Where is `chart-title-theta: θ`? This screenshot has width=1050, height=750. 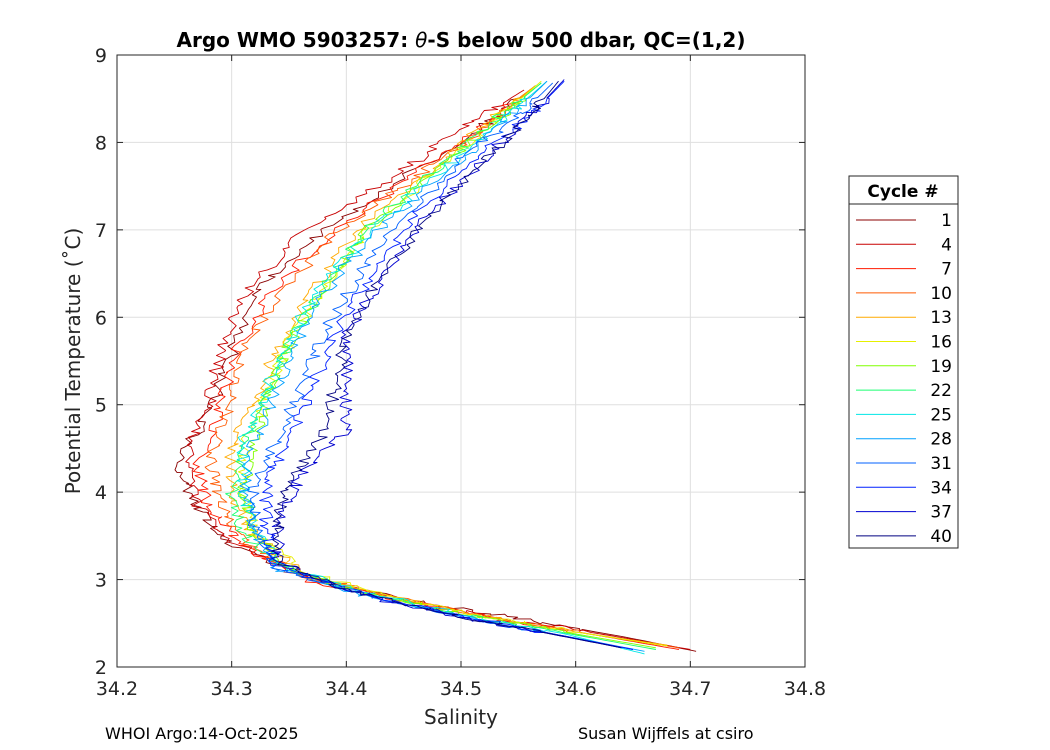
chart-title-theta: θ is located at coordinates (421, 40).